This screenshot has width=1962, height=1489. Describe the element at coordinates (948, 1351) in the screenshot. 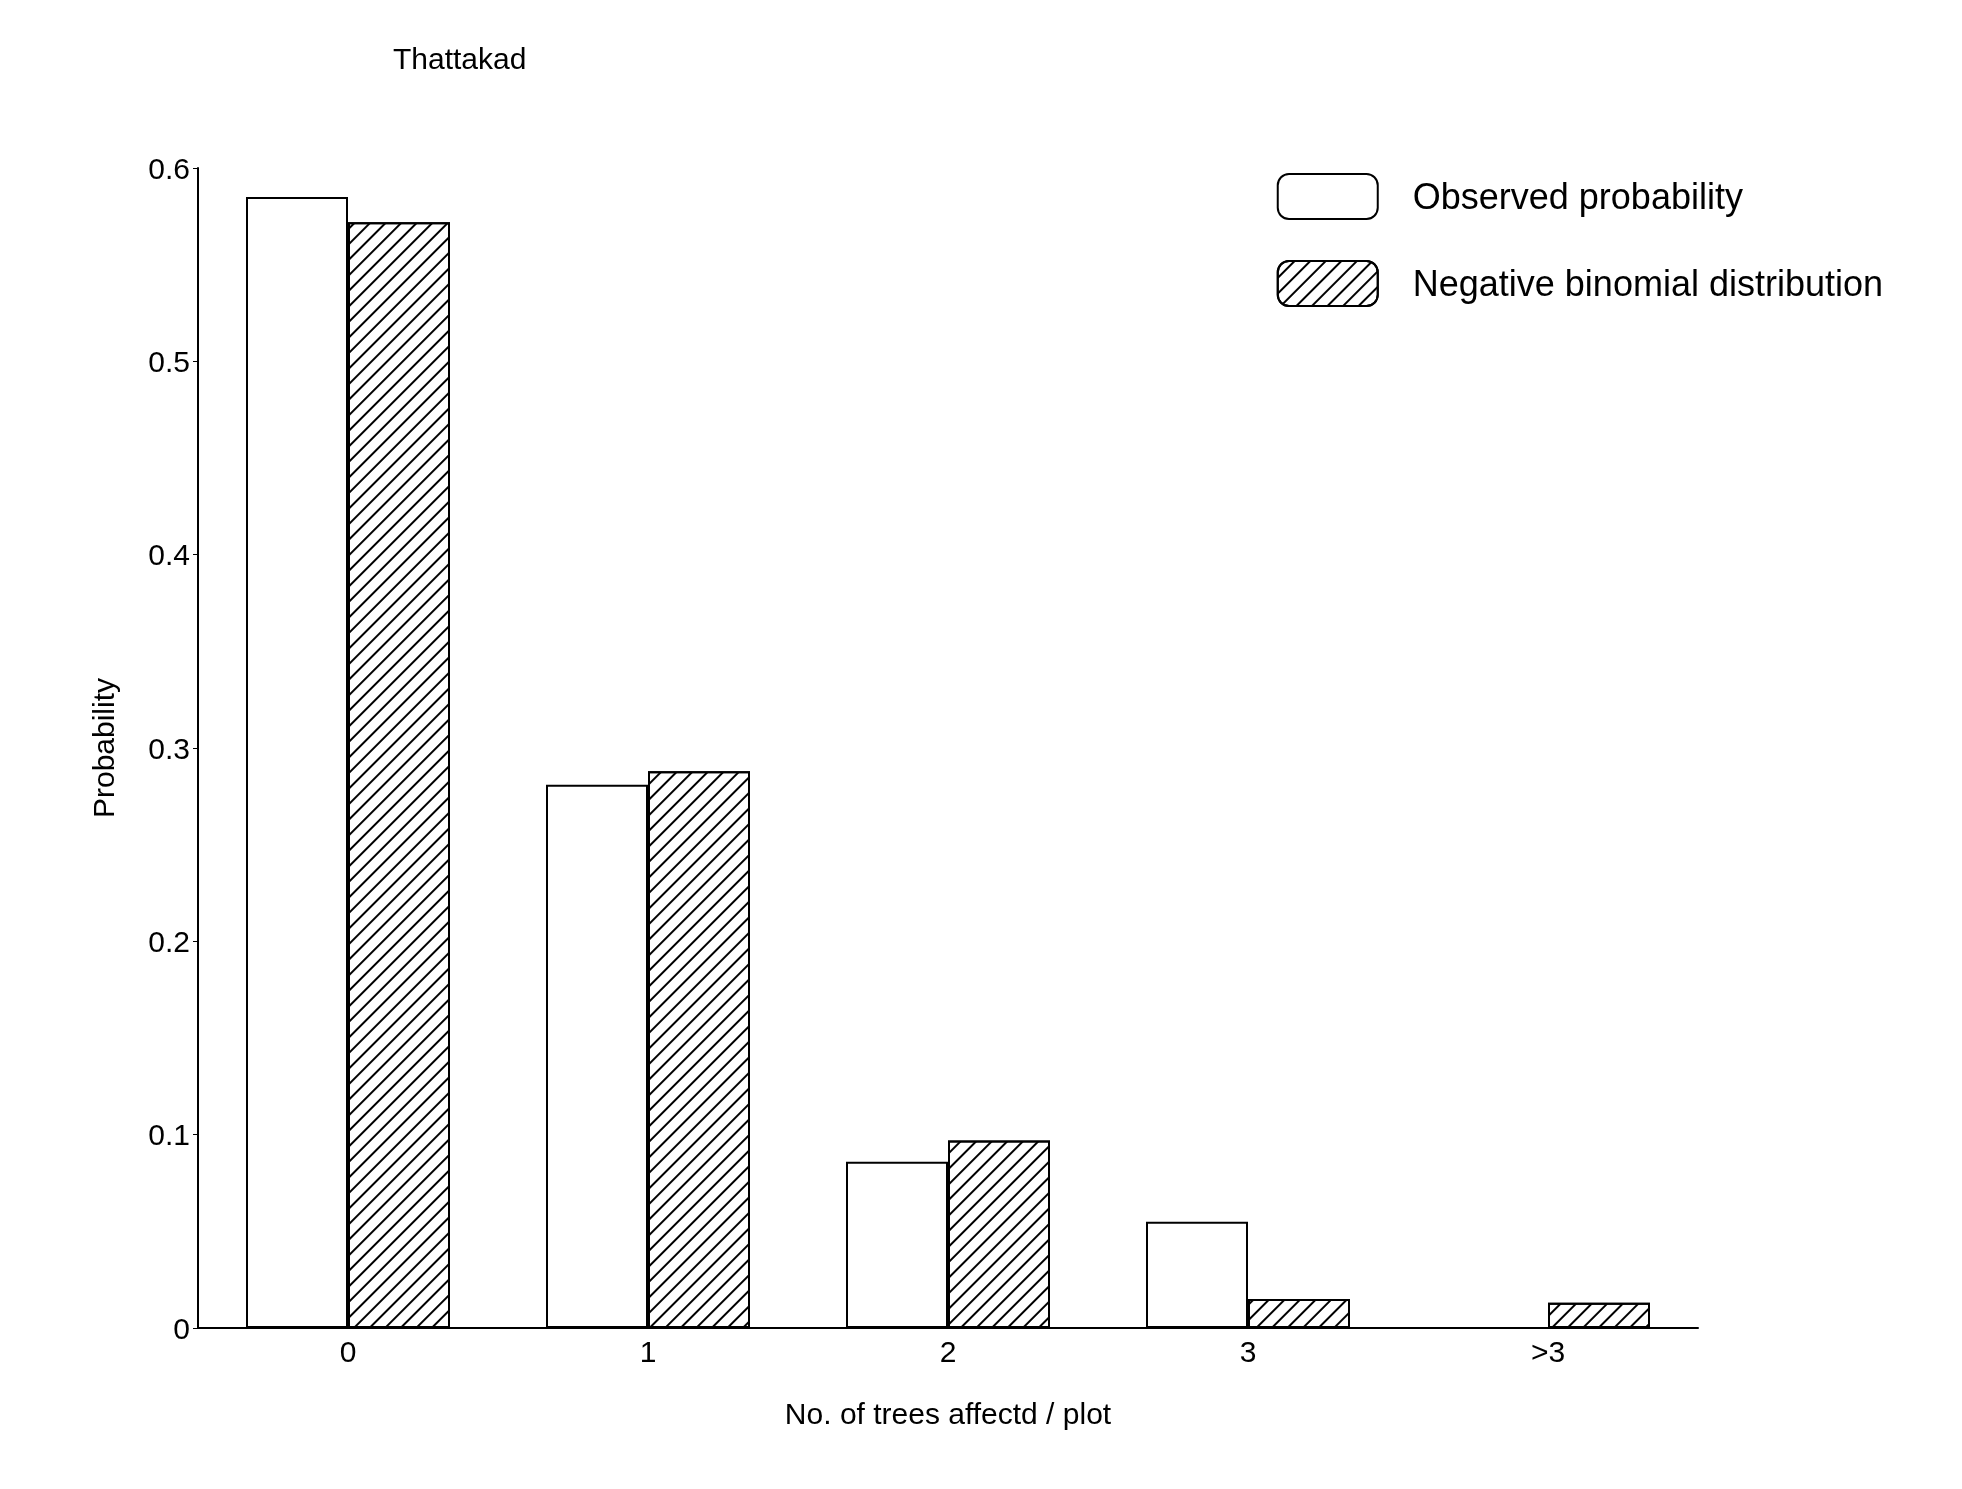

I see `x-tick-label: 2` at that location.